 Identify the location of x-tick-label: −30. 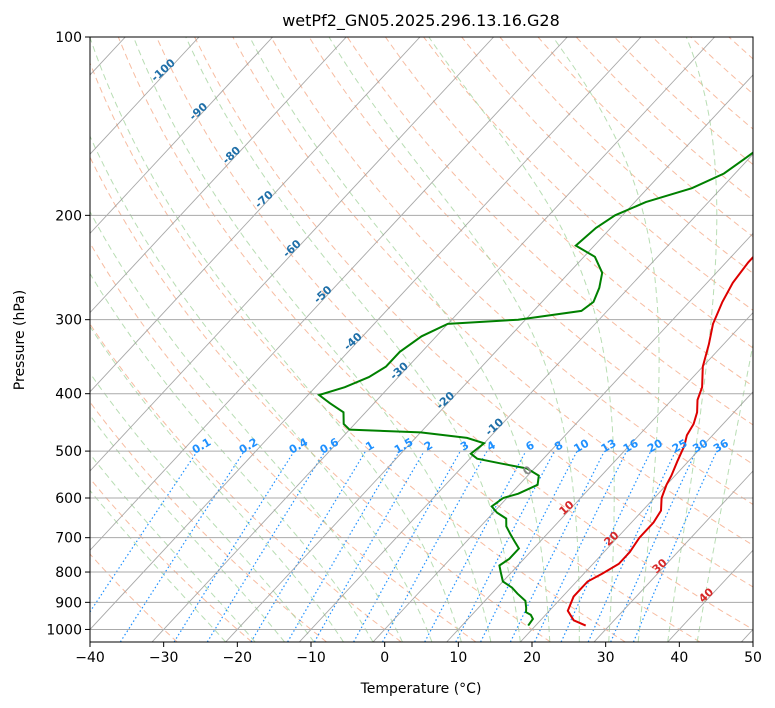
(164, 658).